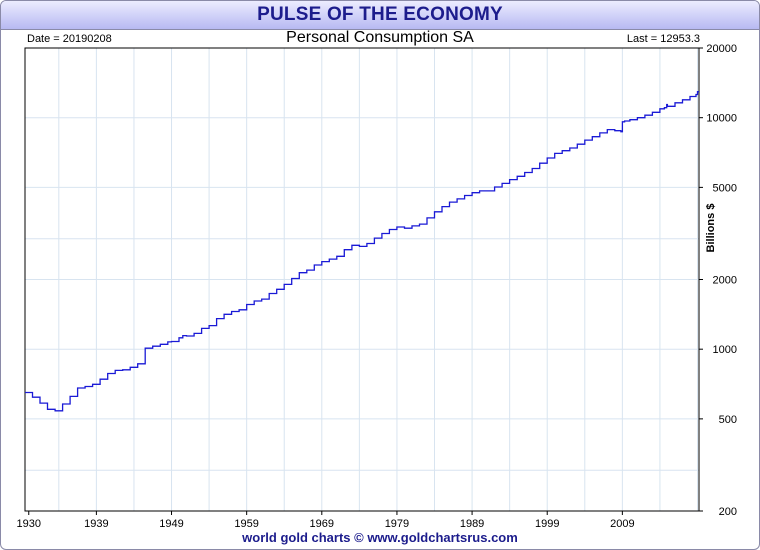  I want to click on banner-title: PULSE OF THE ECONOMY, so click(380, 14).